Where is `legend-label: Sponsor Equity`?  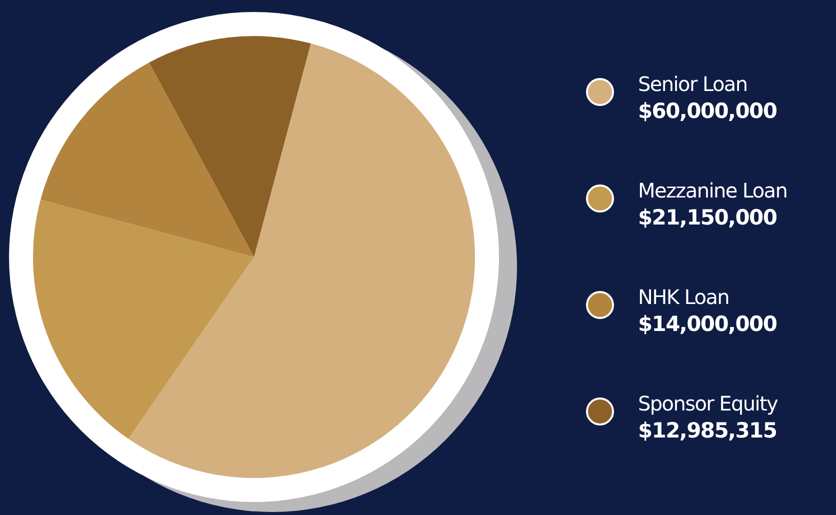 legend-label: Sponsor Equity is located at coordinates (708, 404).